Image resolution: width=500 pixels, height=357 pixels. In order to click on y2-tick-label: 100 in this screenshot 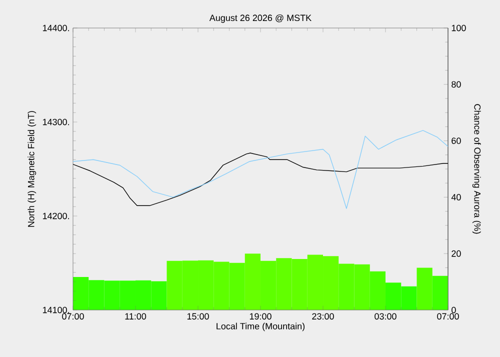, I will do `click(459, 28)`.